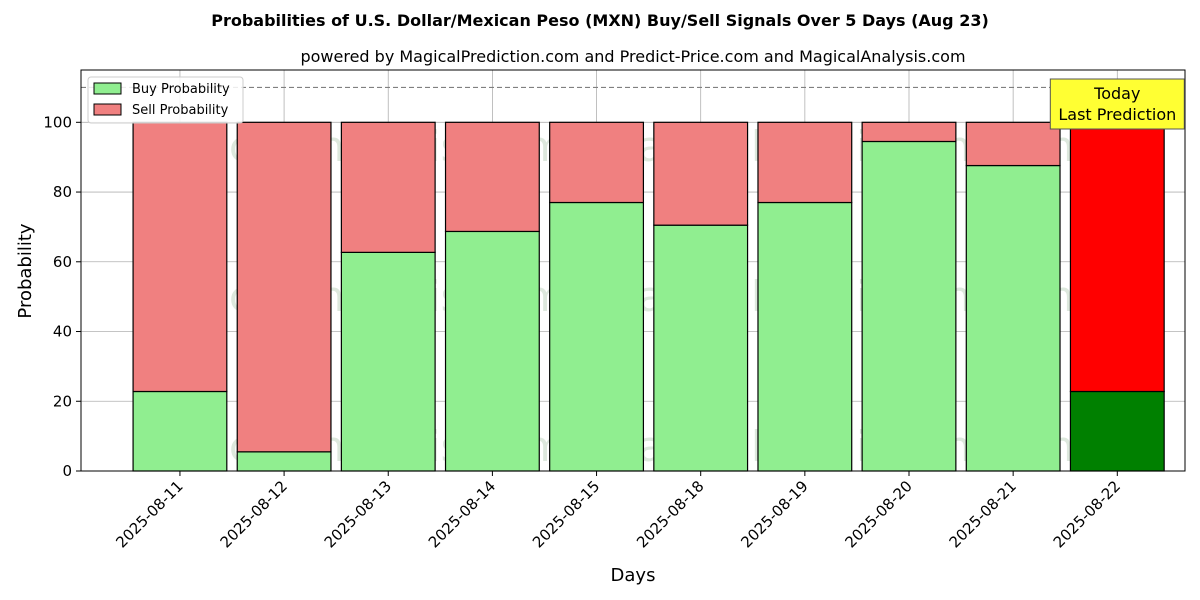 This screenshot has width=1200, height=600. I want to click on annotation-box, so click(1117, 104).